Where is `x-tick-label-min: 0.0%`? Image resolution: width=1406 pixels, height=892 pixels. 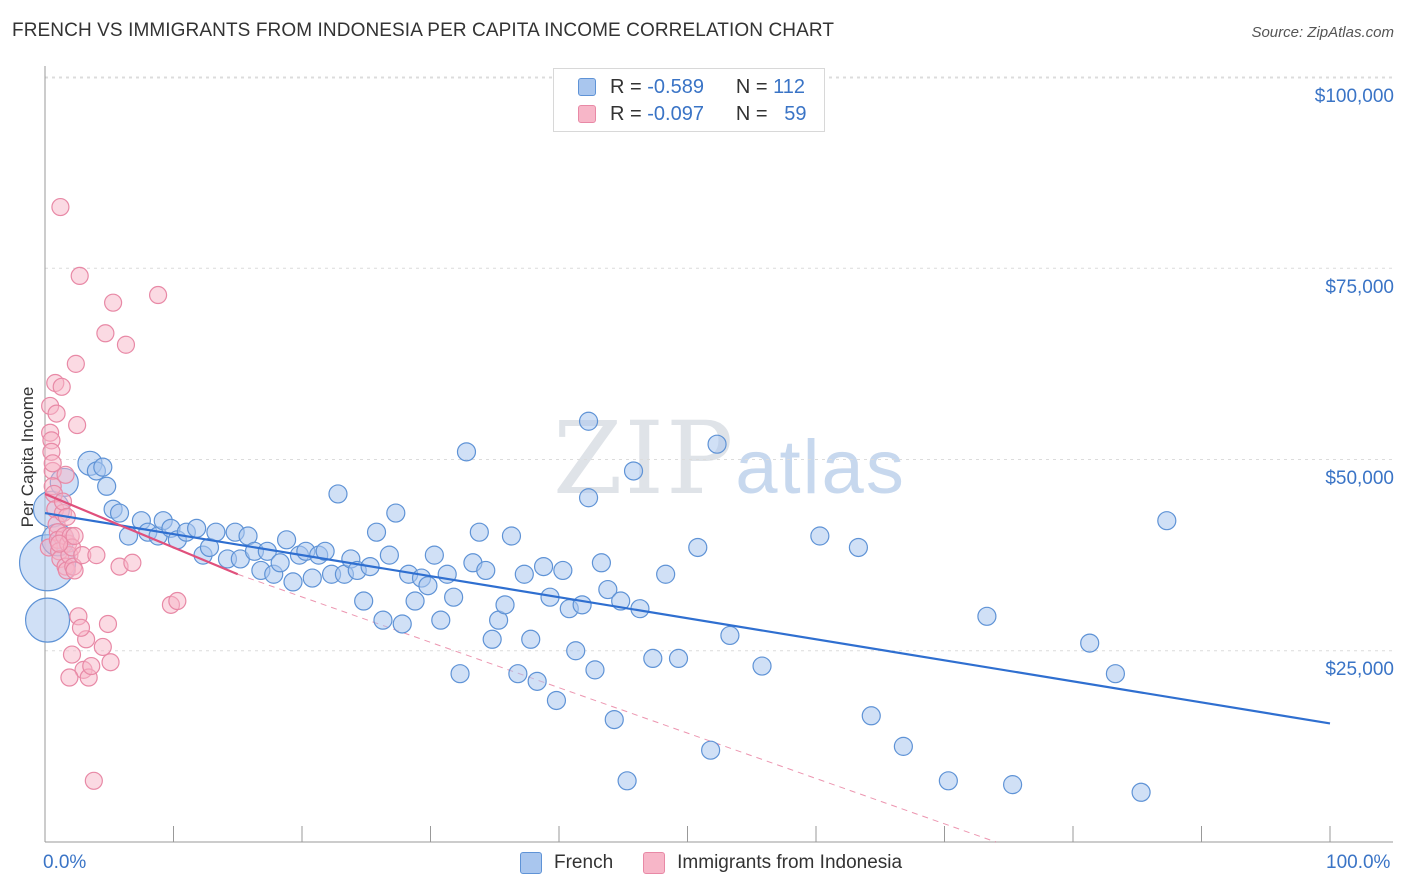
x-tick-label-min: 0.0% is located at coordinates (65, 862).